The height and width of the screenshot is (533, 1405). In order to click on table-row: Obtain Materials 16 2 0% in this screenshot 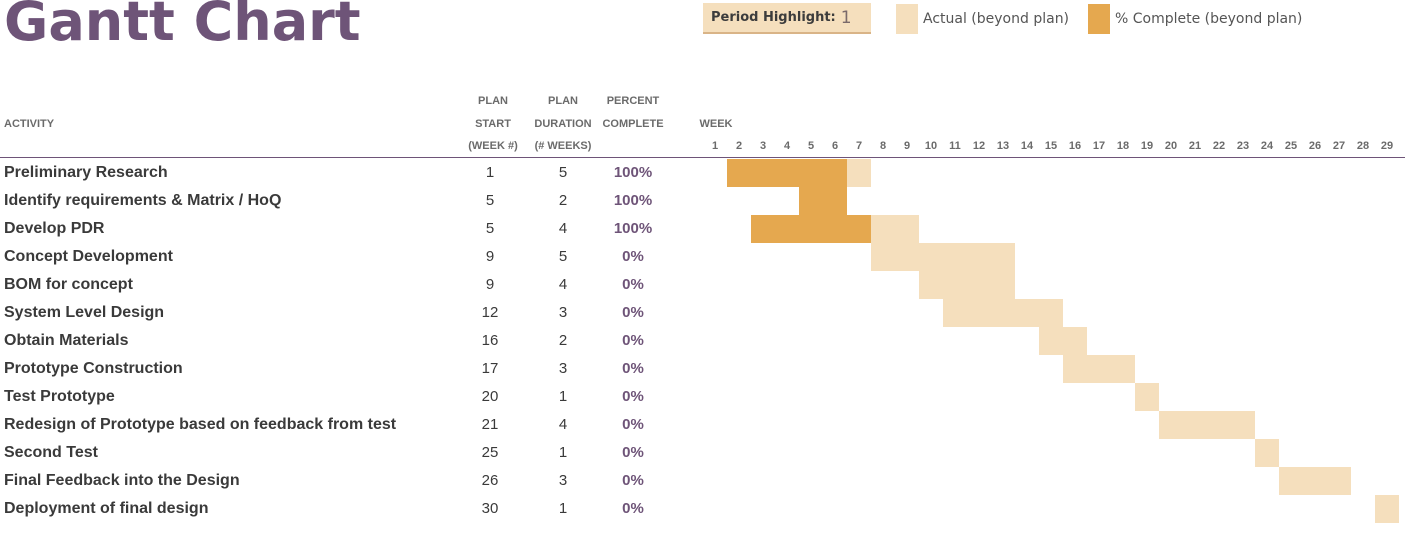, I will do `click(702, 341)`.